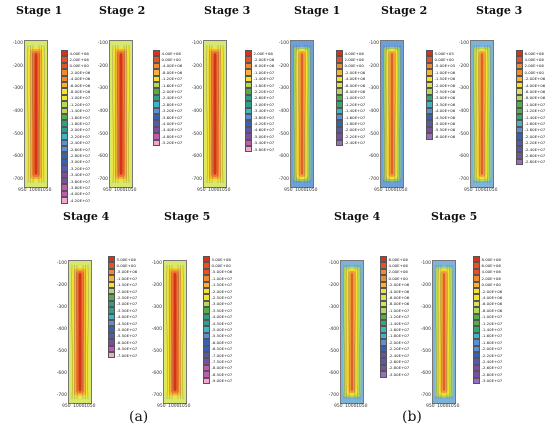  Describe the element at coordinates (17, 157) in the screenshot. I see `y-tick-label: -600` at that location.